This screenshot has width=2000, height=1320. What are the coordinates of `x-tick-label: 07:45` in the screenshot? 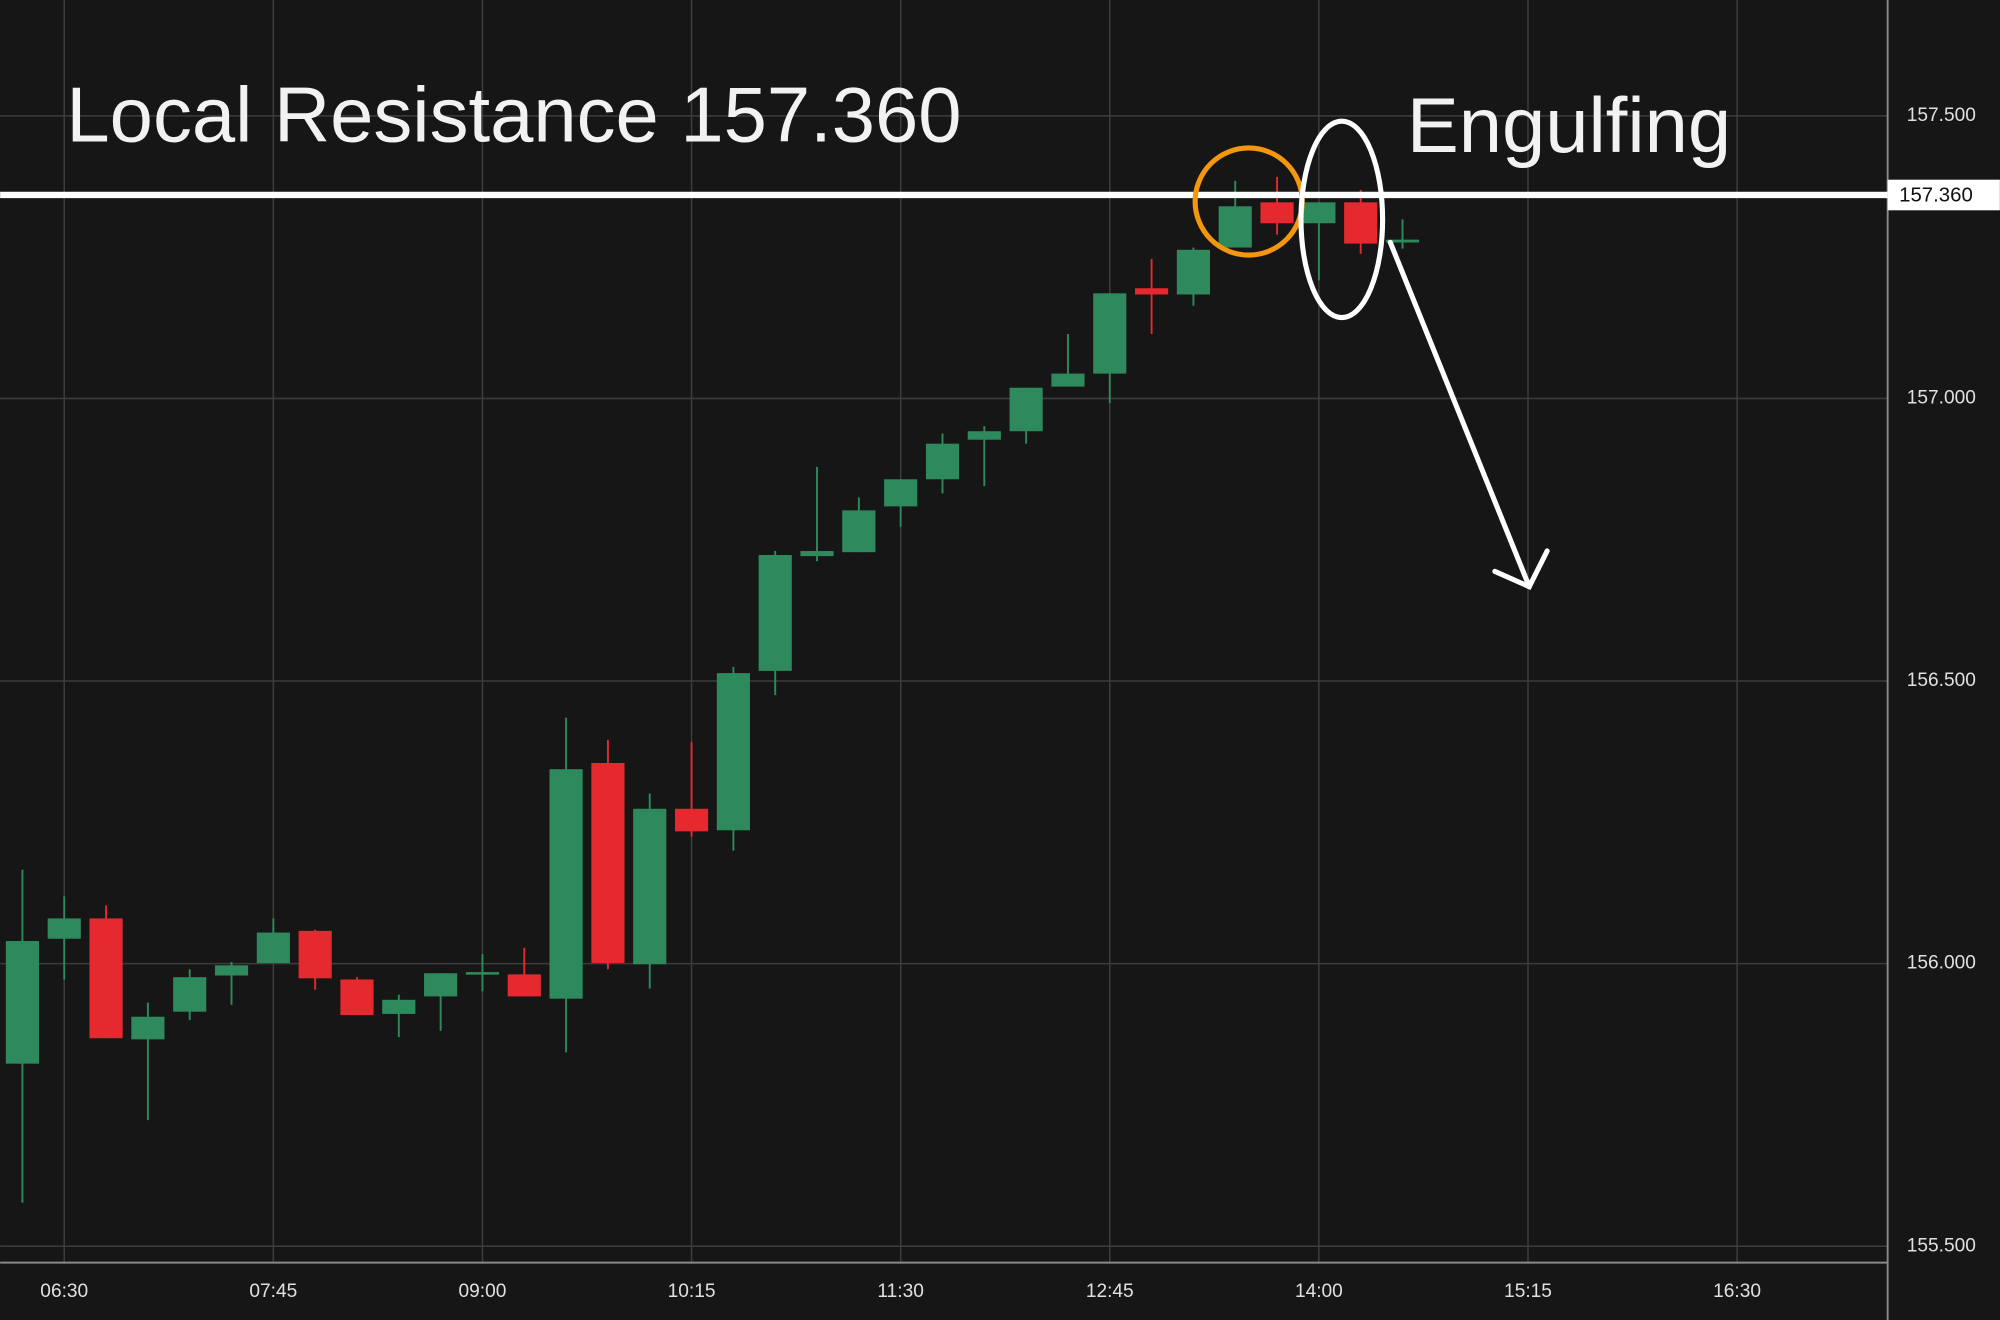 It's located at (273, 1291).